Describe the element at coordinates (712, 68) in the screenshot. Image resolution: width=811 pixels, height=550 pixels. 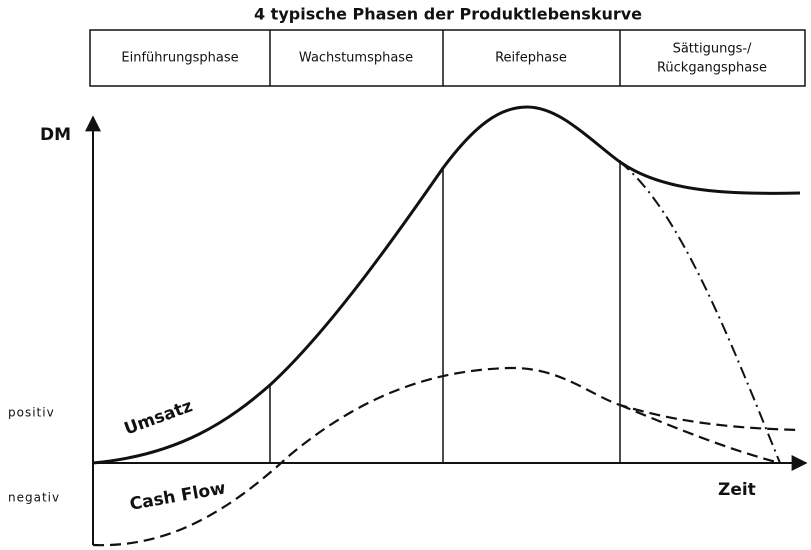
I see `phase-label: Rückgangsphase` at that location.